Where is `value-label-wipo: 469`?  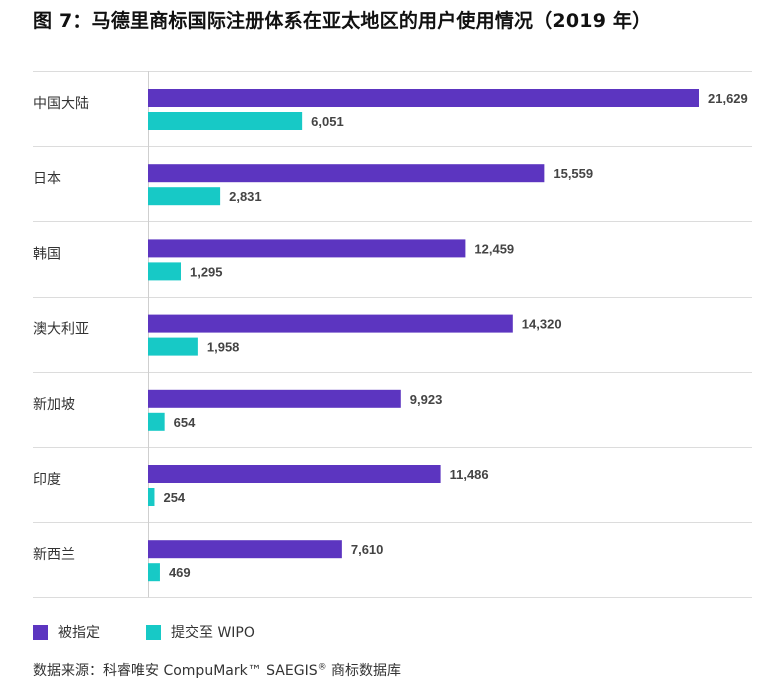
value-label-wipo: 469 is located at coordinates (180, 572).